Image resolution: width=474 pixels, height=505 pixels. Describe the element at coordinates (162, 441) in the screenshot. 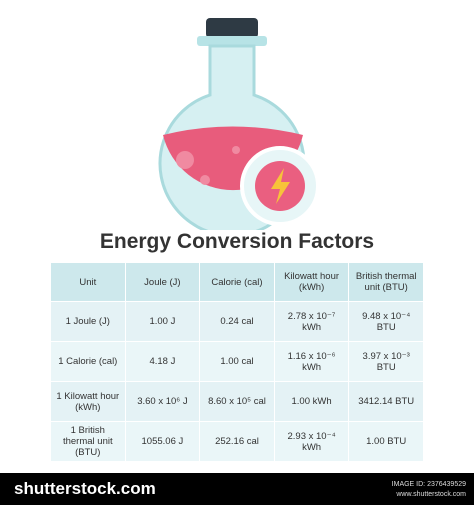

I see `table-cell: 1055.06 J` at that location.